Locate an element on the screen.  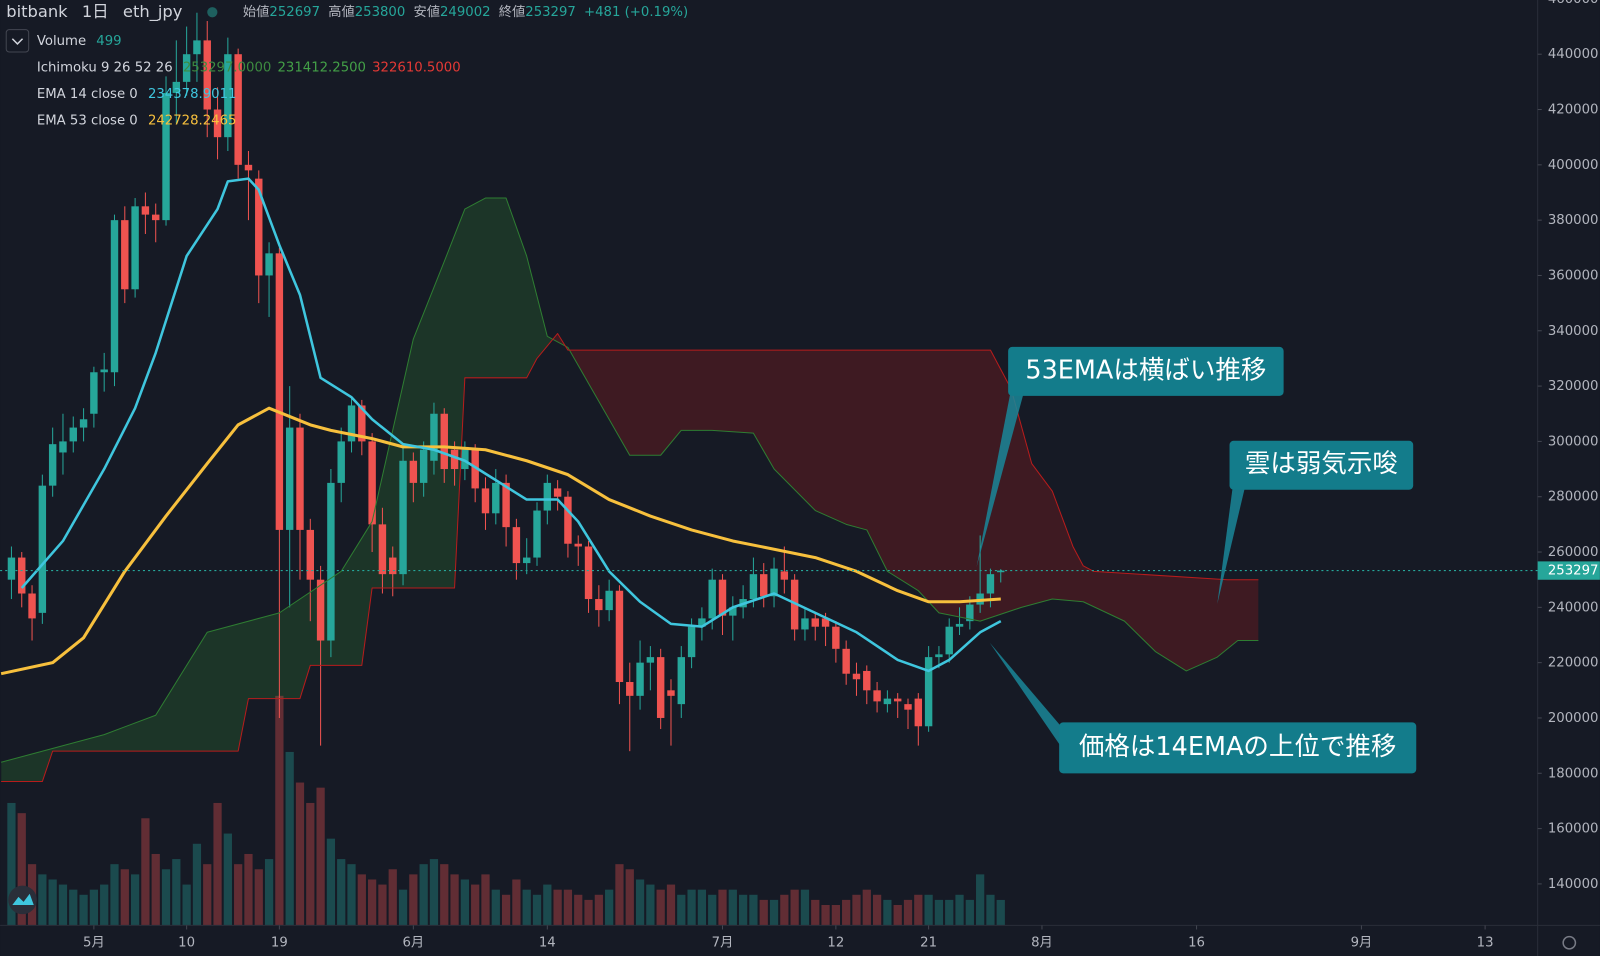
collapse-button is located at coordinates (17, 41).